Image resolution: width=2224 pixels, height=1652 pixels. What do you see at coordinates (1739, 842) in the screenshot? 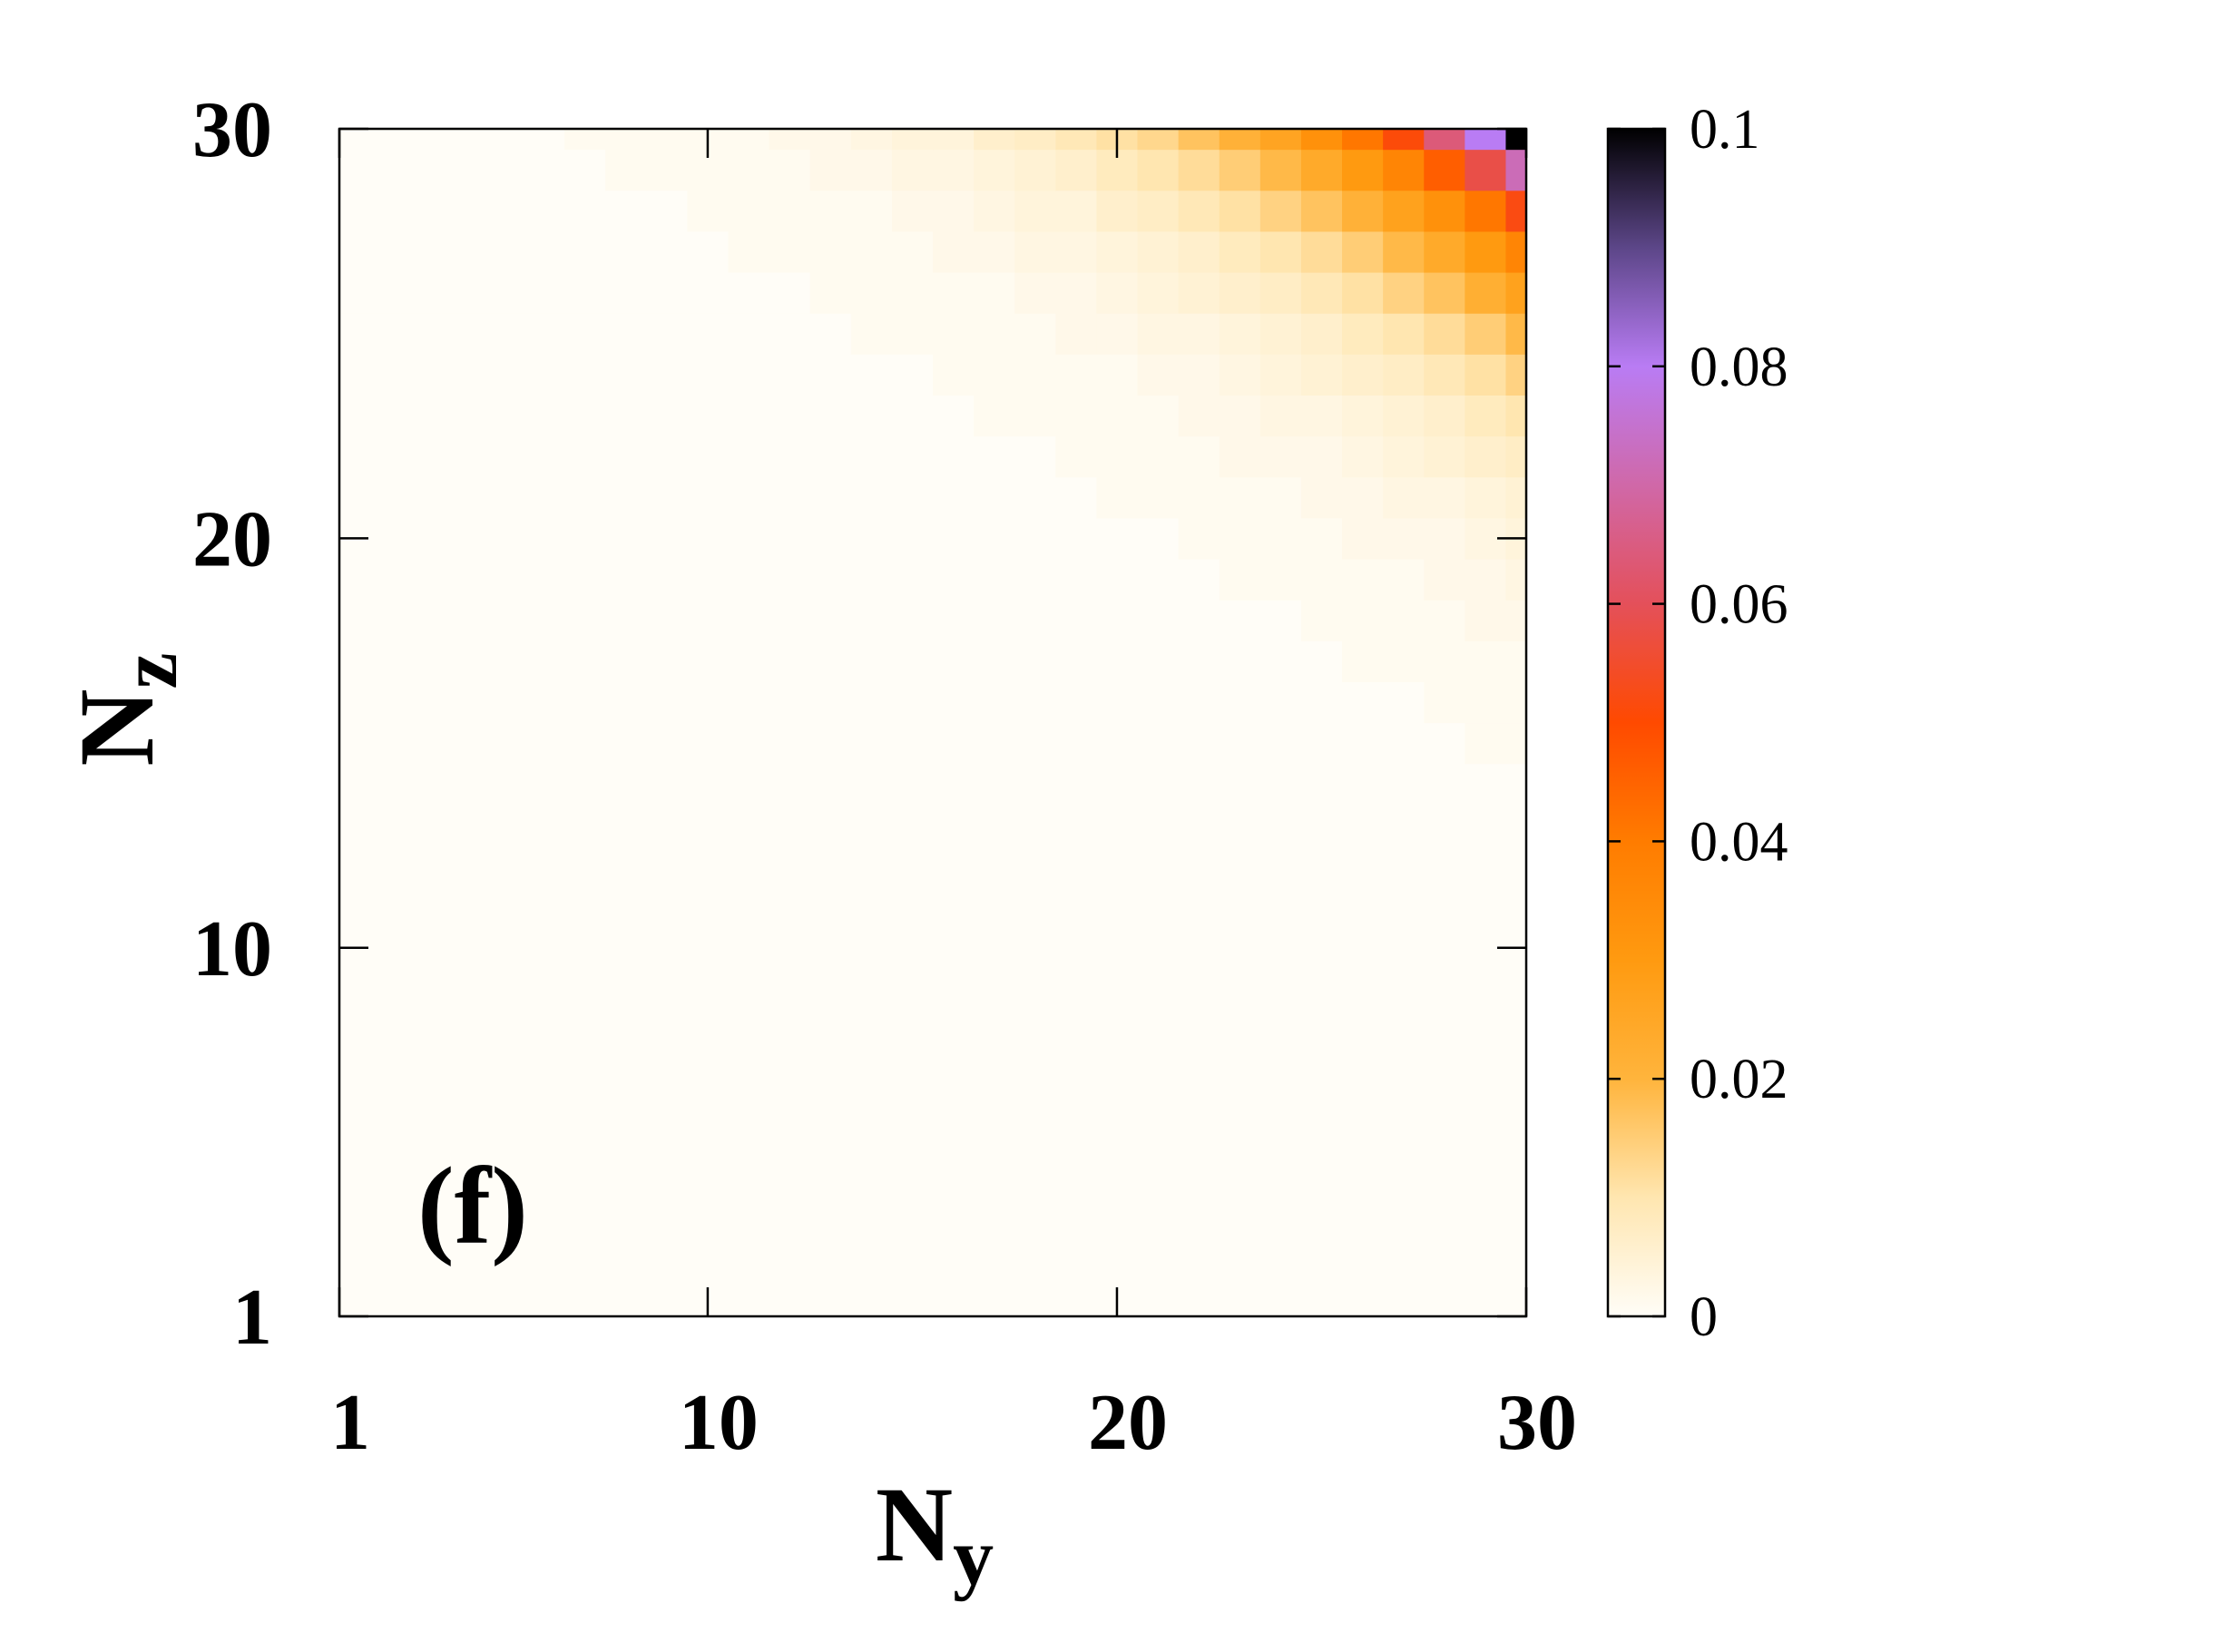
I see `colorbar-tick-label: 0.04` at bounding box center [1739, 842].